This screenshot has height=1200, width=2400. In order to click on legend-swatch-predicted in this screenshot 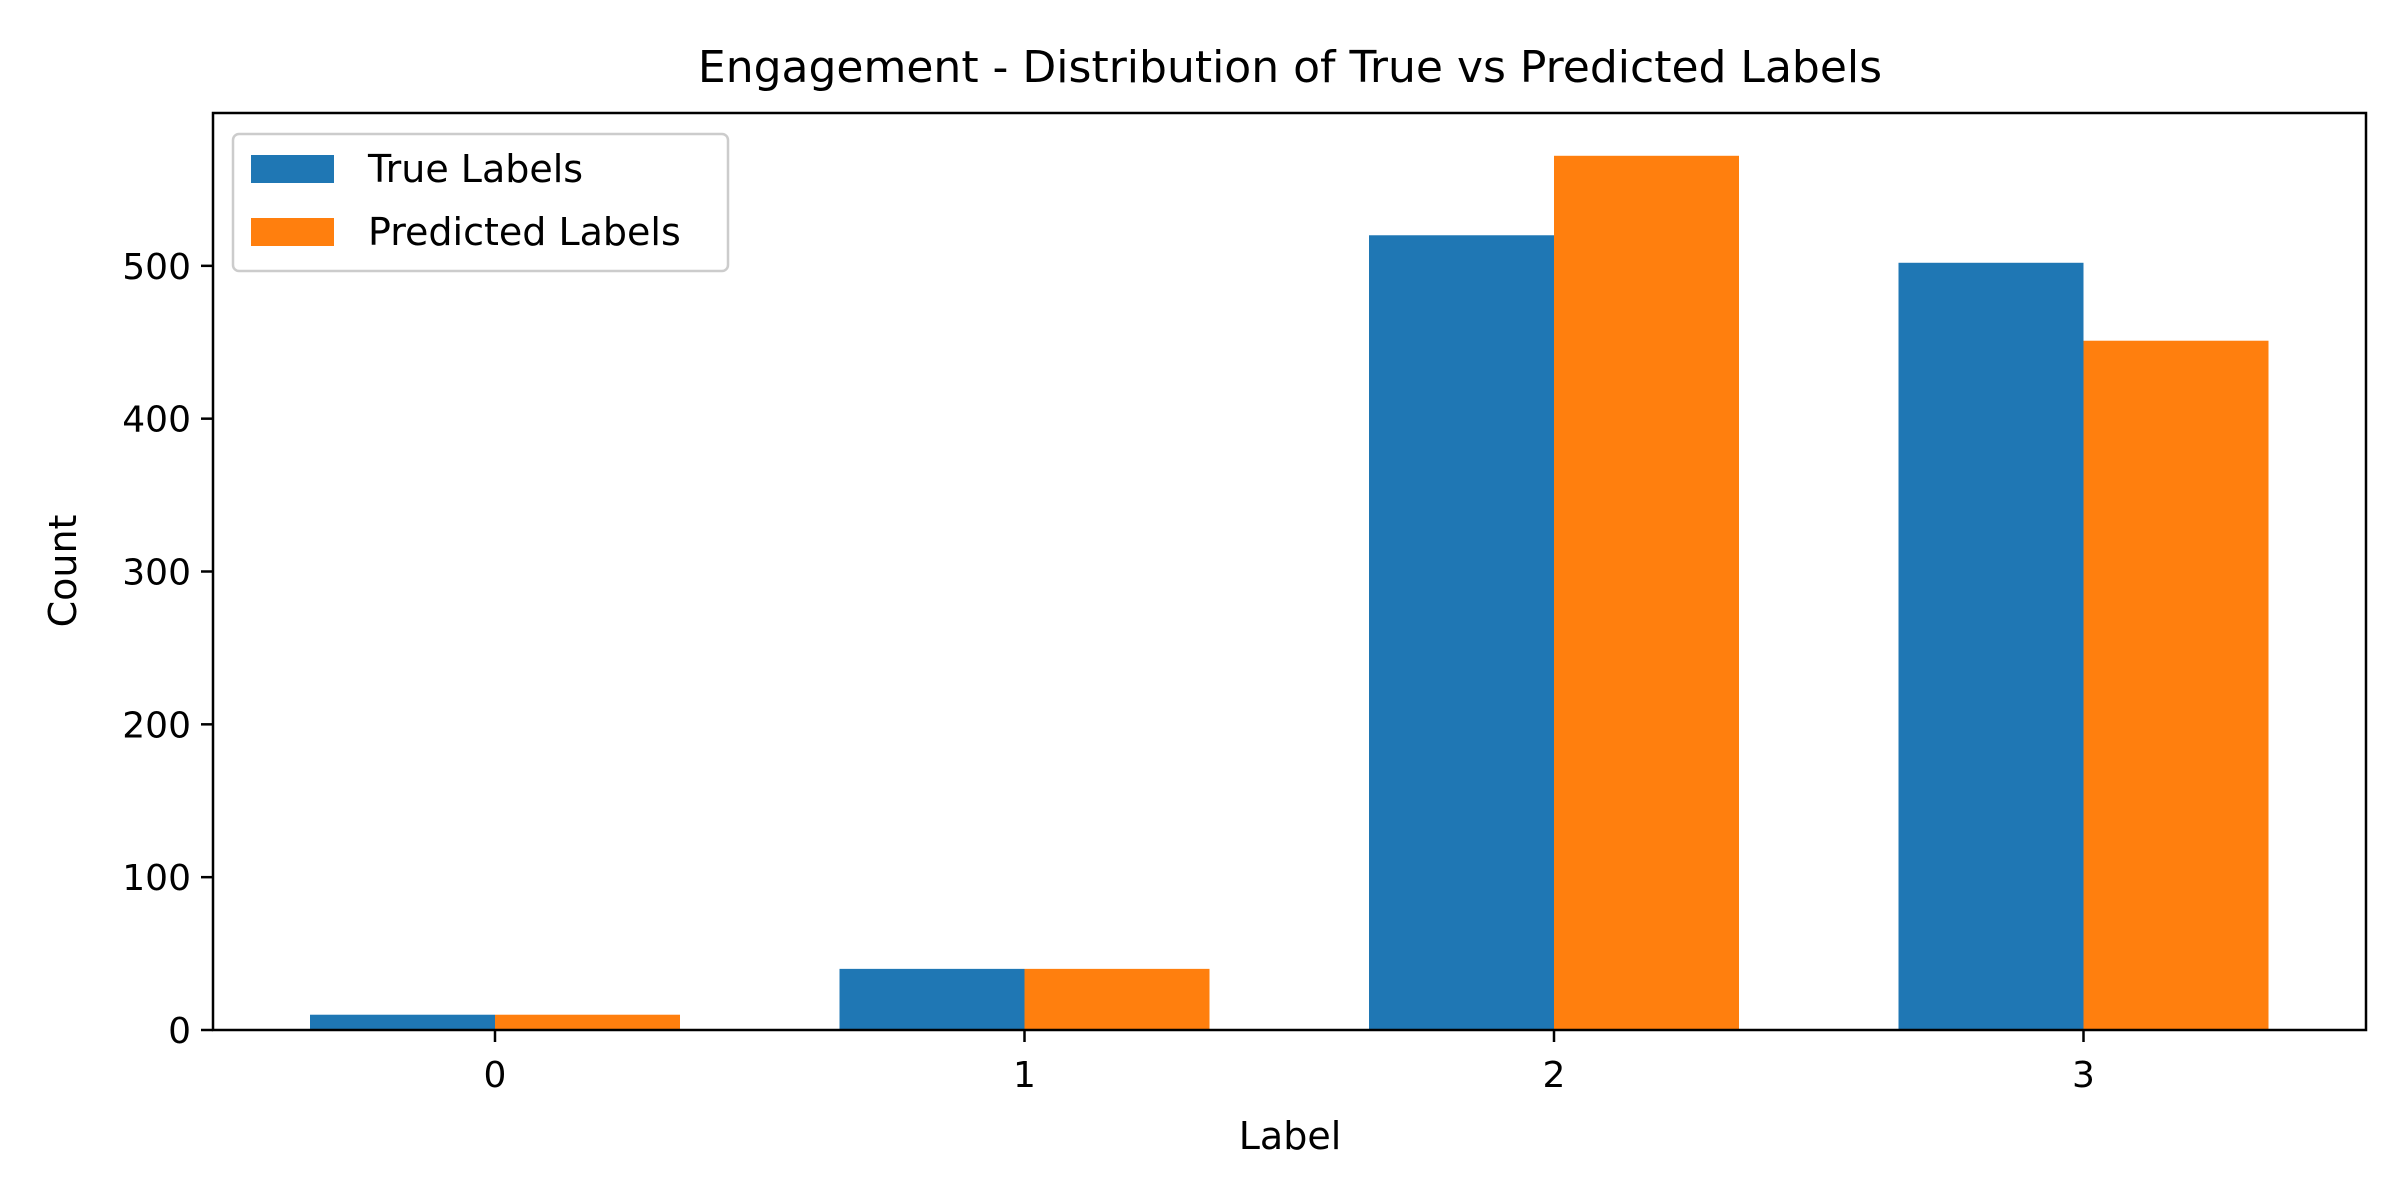, I will do `click(292, 232)`.